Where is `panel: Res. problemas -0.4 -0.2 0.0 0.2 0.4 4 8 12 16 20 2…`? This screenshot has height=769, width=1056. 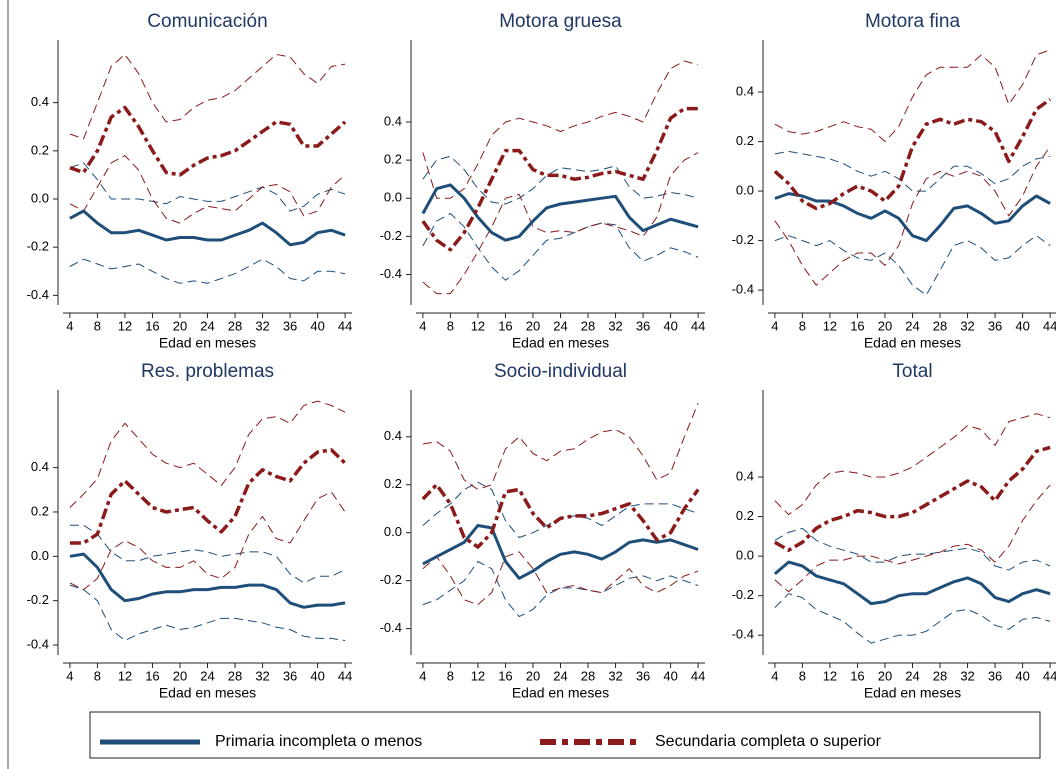 panel: Res. problemas -0.4 -0.2 0.0 0.2 0.4 4 8 12 16 20 2… is located at coordinates (190, 531).